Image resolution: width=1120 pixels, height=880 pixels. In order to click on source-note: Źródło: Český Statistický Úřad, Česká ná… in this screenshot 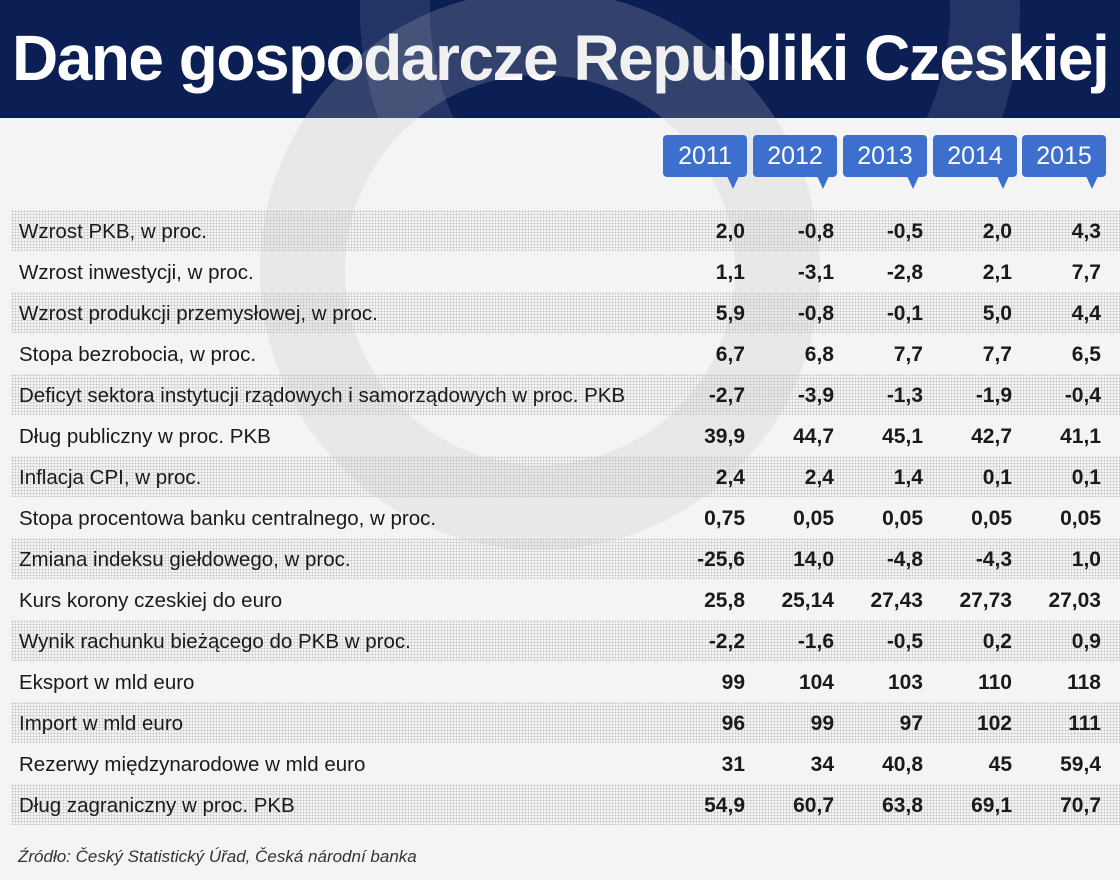, I will do `click(217, 856)`.